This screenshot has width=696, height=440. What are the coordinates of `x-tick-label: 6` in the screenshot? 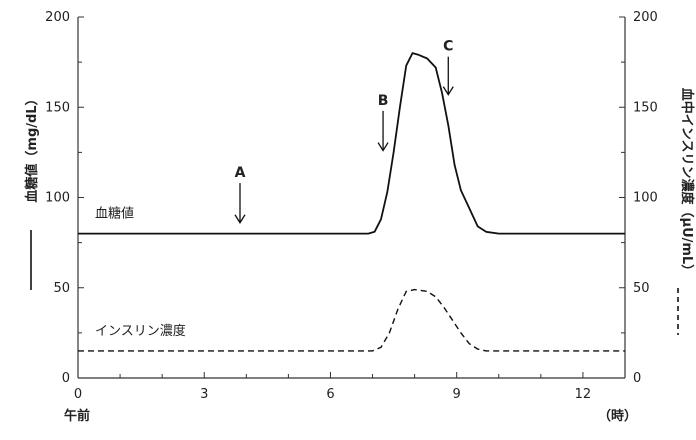 It's located at (330, 394).